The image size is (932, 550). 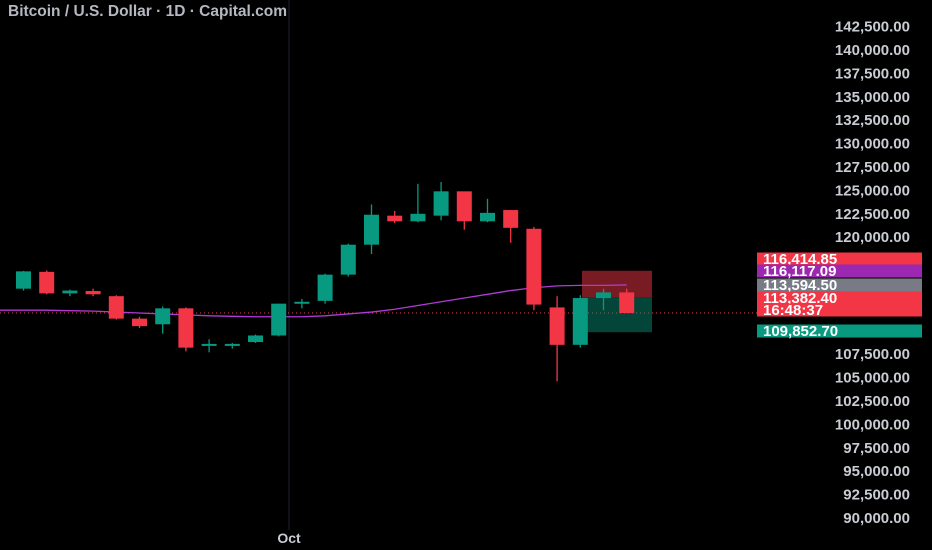 What do you see at coordinates (799, 271) in the screenshot?
I see `price-tag-label: 116,117.09` at bounding box center [799, 271].